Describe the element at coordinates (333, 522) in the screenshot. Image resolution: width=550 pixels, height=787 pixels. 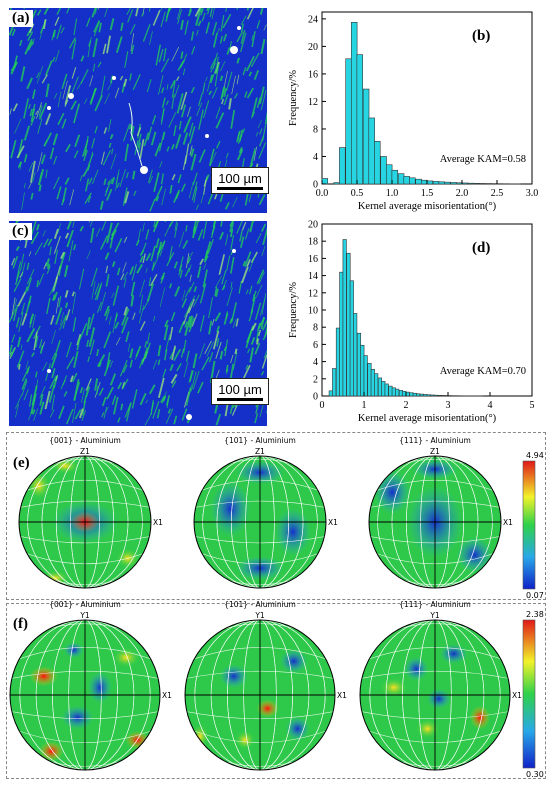
I see `axis-label-right: X1` at that location.